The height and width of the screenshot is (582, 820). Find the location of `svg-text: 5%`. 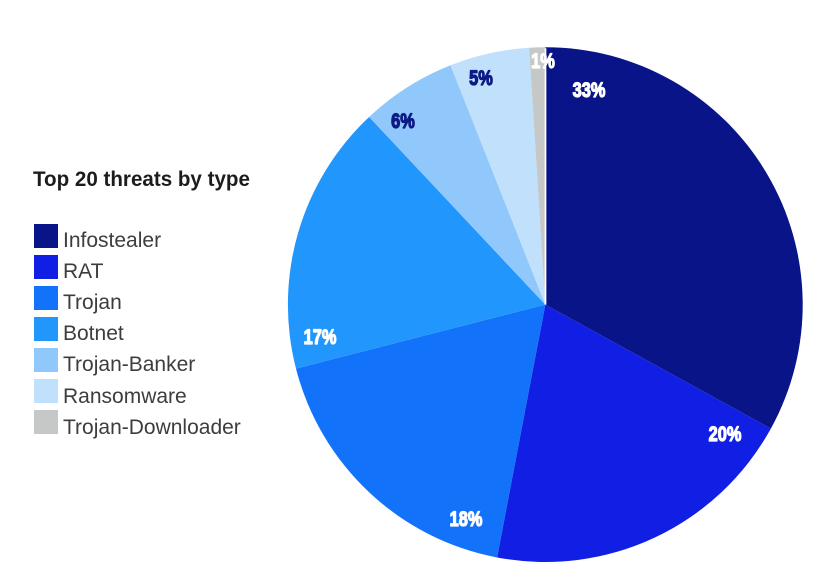

svg-text: 5% is located at coordinates (481, 77).